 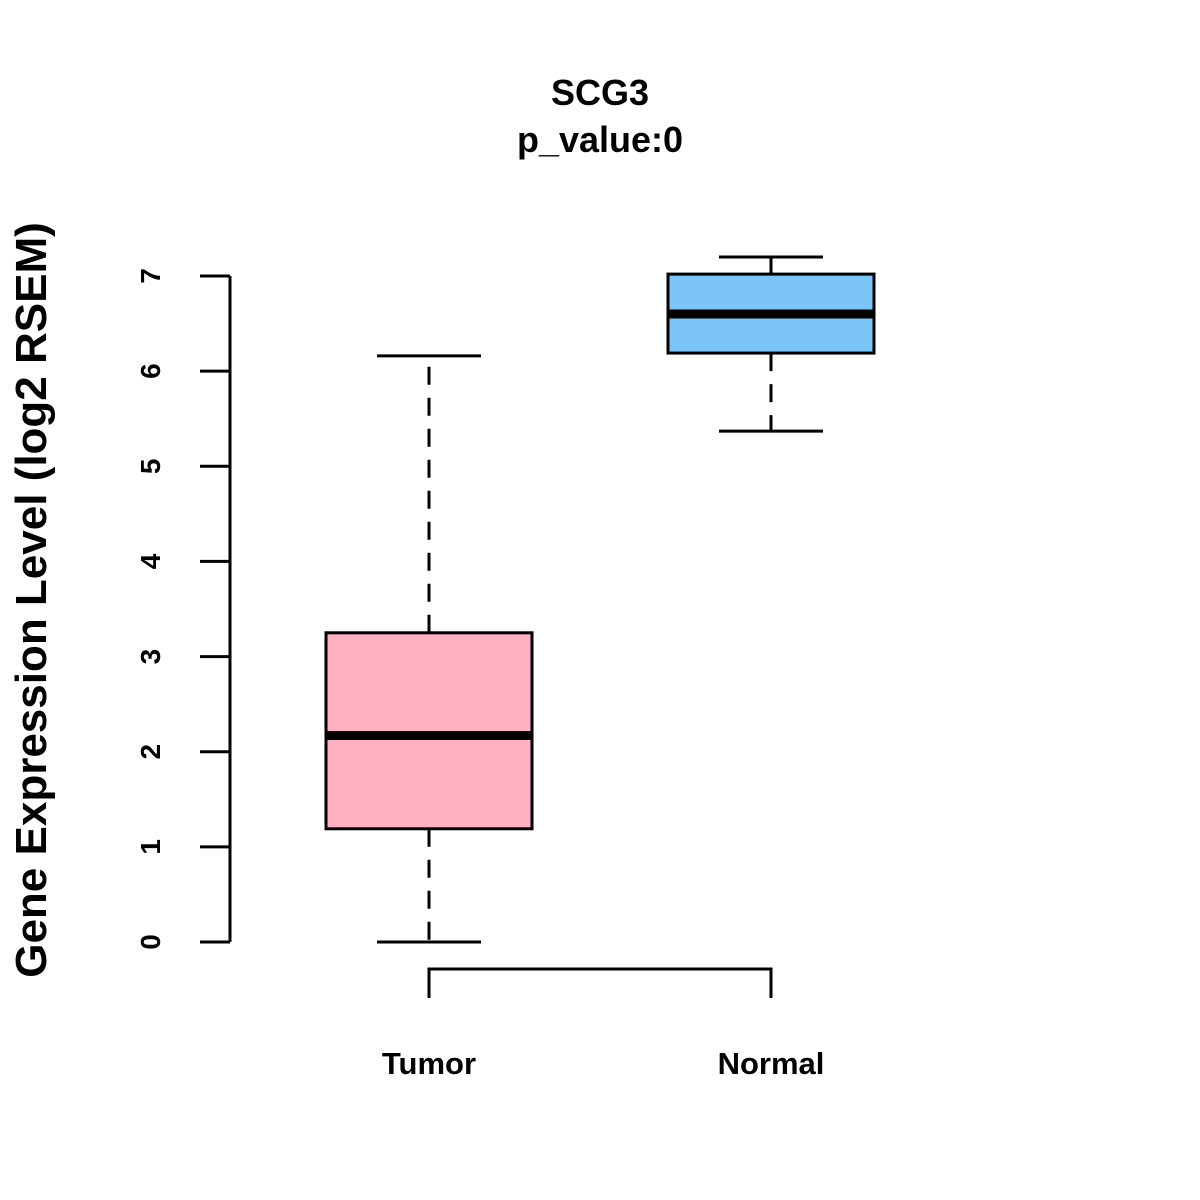 I want to click on y-tick-label: 2, so click(x=150, y=752).